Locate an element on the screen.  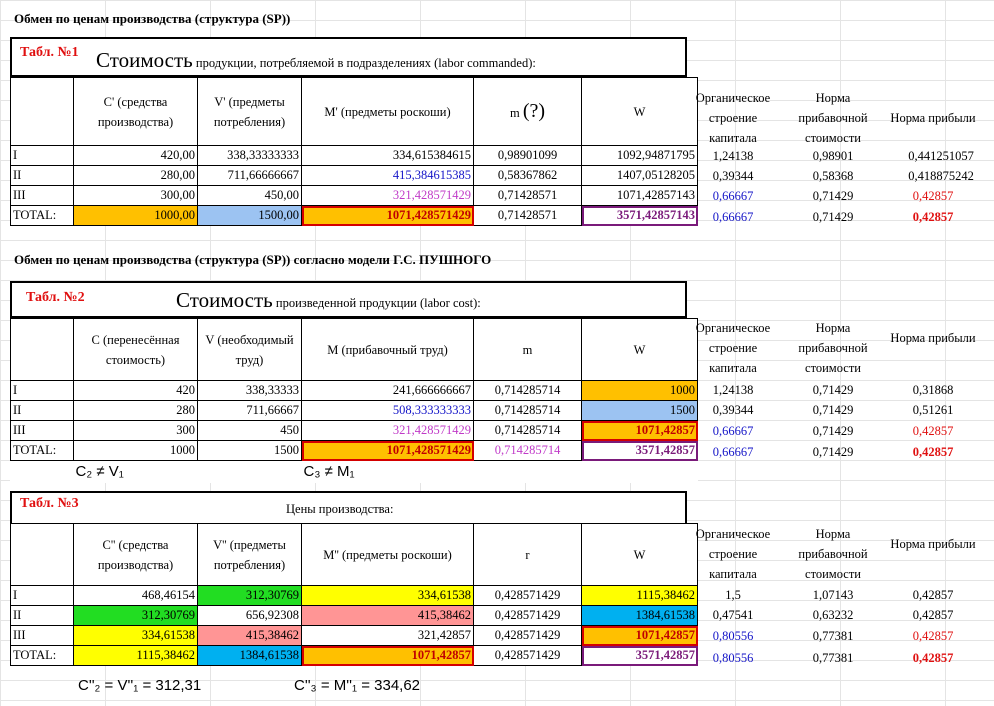
cell: 334,61538 is located at coordinates (135, 635).